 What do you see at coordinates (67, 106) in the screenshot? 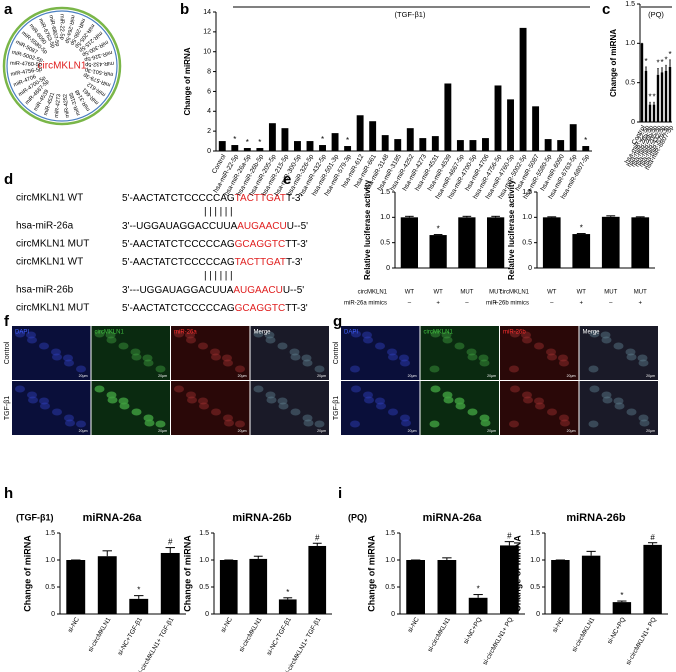
I see `mirna-label: miR-4252` at bounding box center [67, 106].